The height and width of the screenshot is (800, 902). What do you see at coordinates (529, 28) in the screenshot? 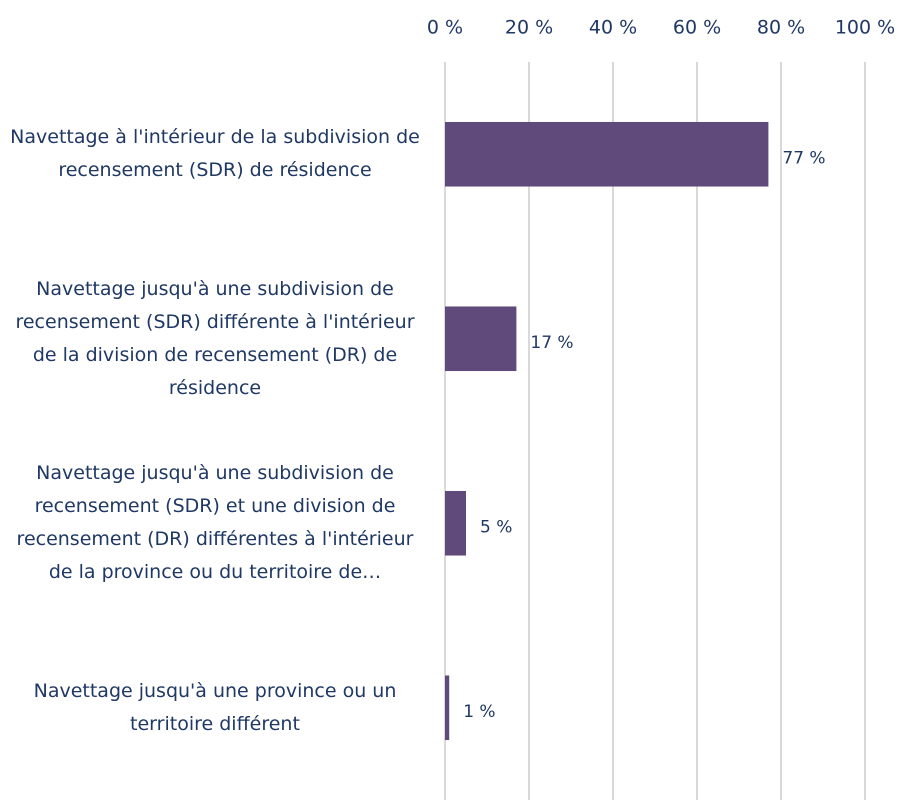
I see `x-tick-label: 20 %` at bounding box center [529, 28].